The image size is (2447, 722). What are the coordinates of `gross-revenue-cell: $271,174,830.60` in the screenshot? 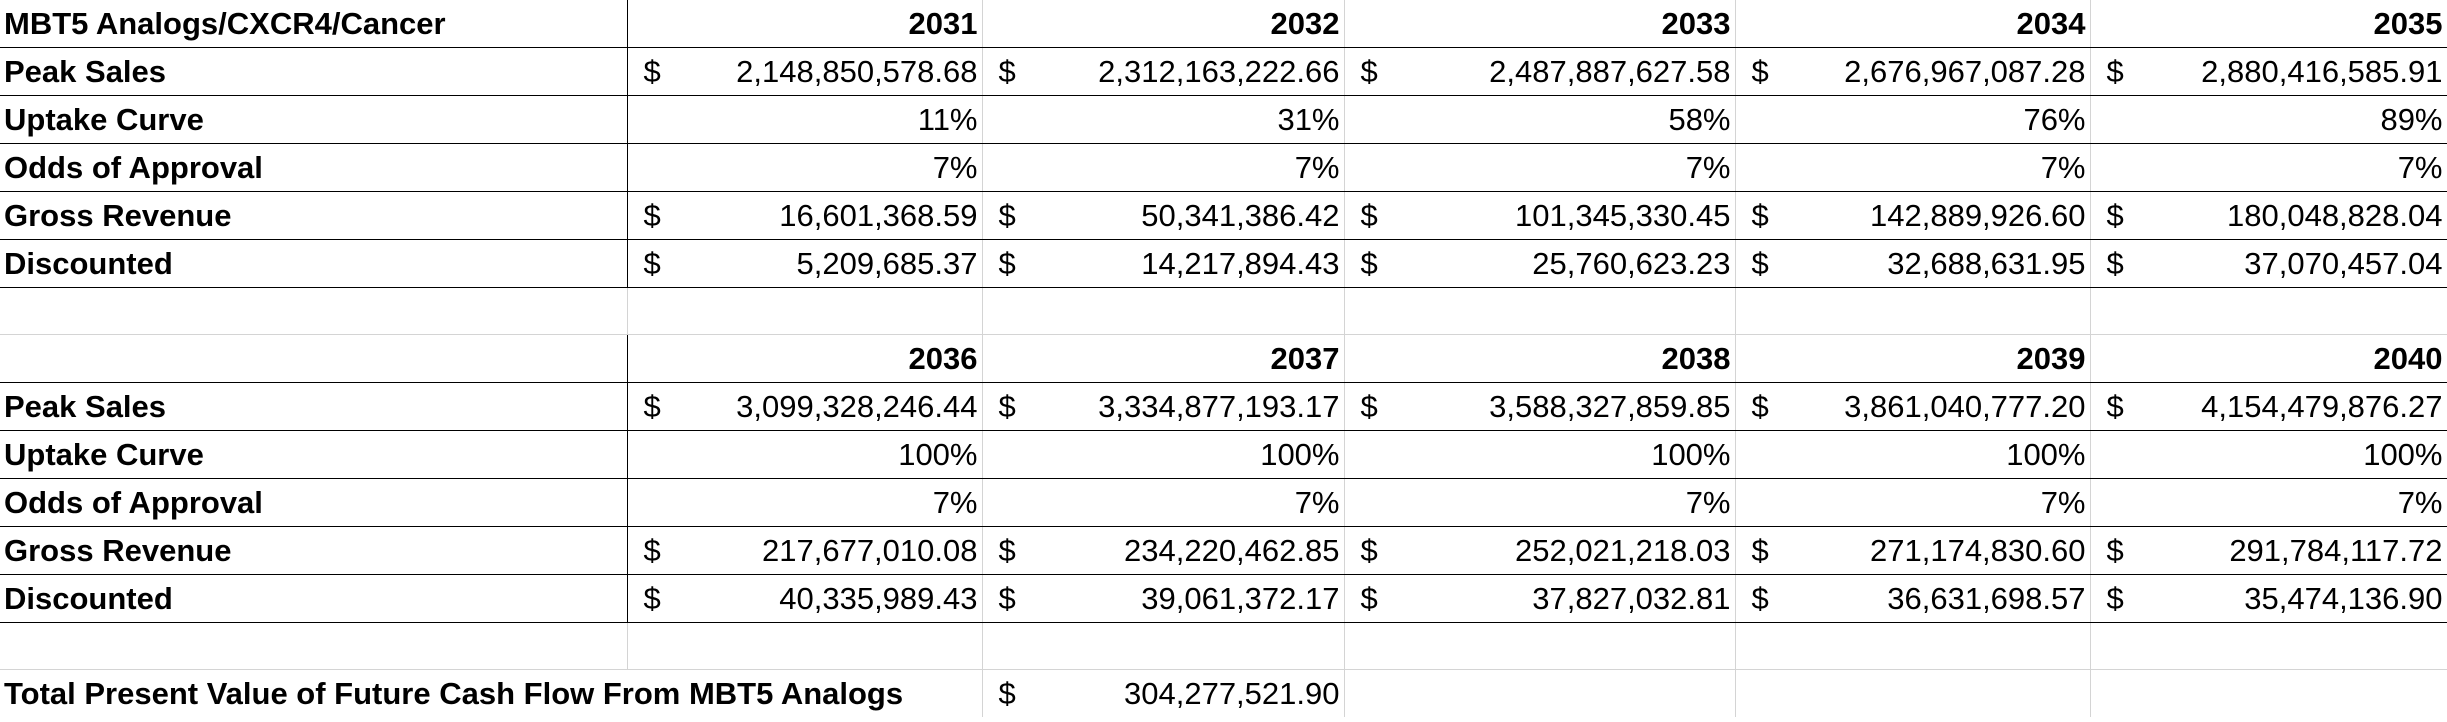 It's located at (1912, 550).